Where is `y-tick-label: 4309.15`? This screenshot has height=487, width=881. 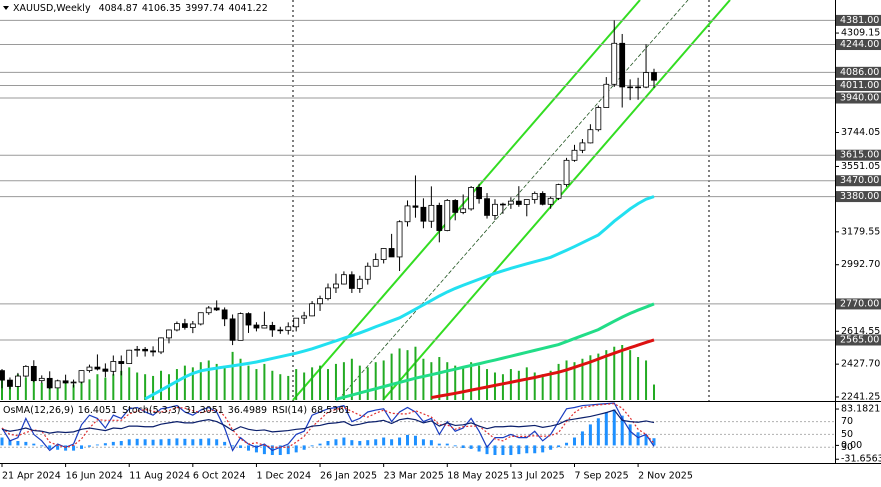 y-tick-label: 4309.15 is located at coordinates (860, 33).